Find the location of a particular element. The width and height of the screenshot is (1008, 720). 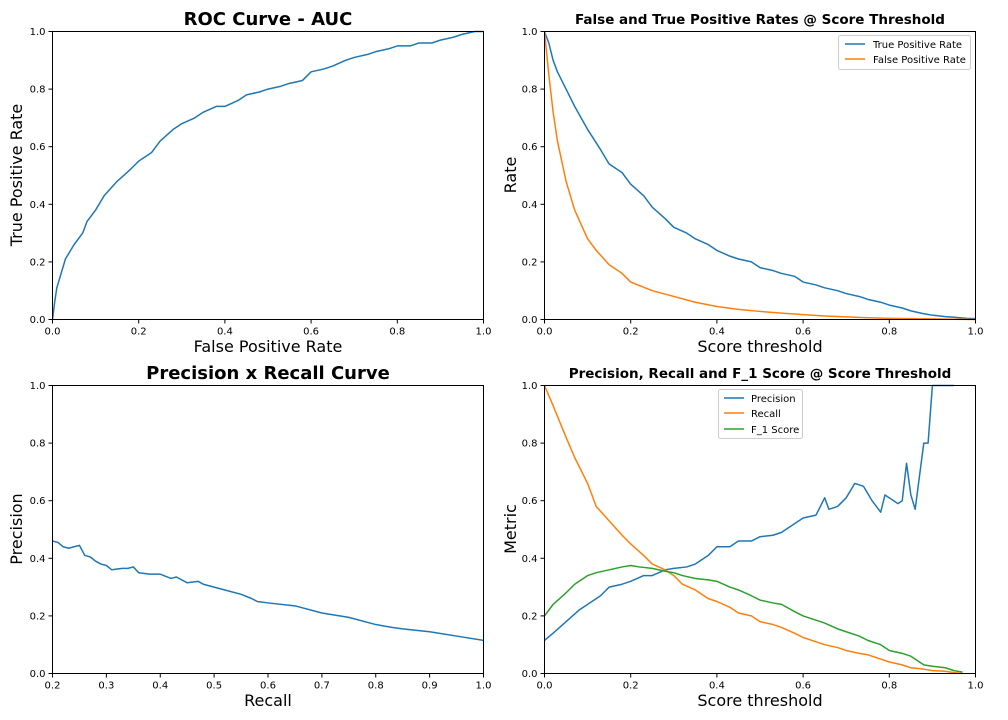

metrics-ytick-label: 0.2 is located at coordinates (530, 616).